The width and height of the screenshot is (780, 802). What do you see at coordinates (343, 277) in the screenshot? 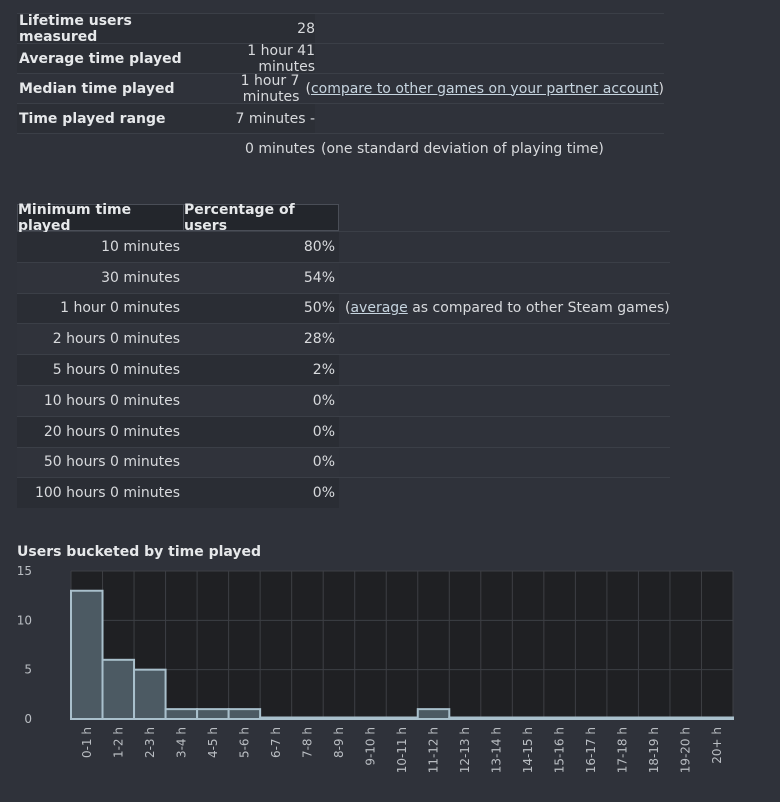
I see `table-row: 30 minutes 54%` at bounding box center [343, 277].